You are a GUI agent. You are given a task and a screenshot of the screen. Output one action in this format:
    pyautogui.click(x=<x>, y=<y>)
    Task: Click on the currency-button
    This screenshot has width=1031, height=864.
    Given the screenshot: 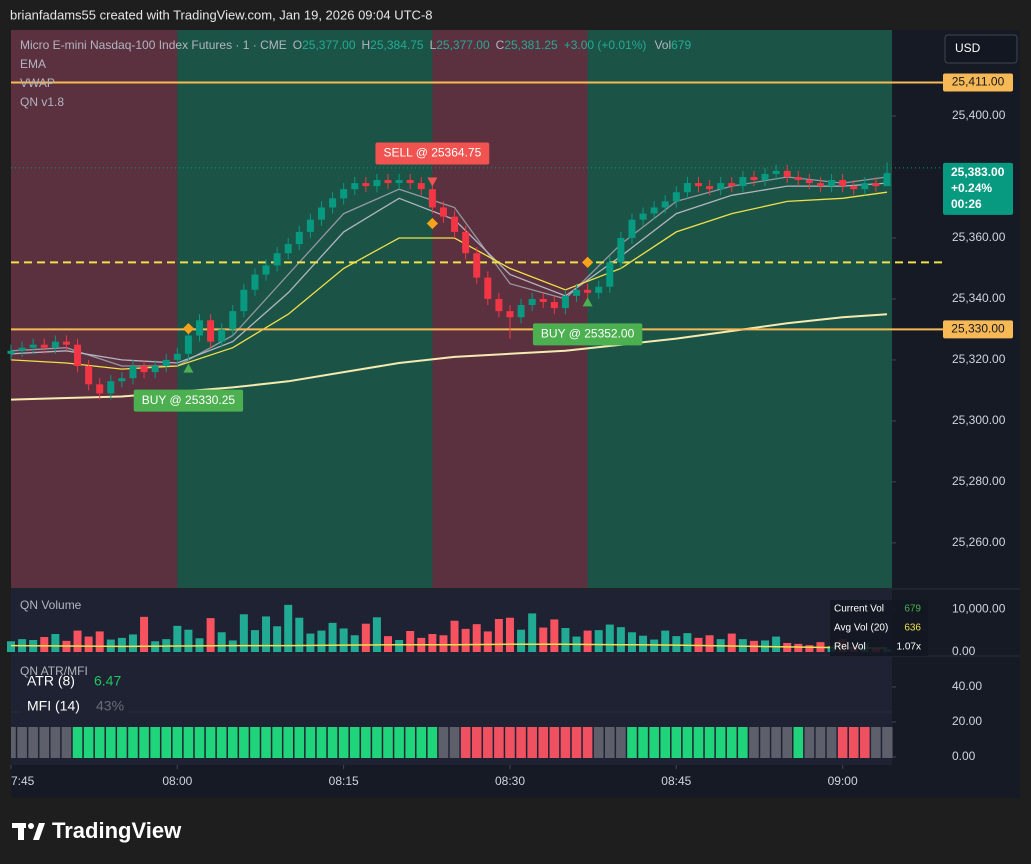 What is the action you would take?
    pyautogui.click(x=981, y=49)
    